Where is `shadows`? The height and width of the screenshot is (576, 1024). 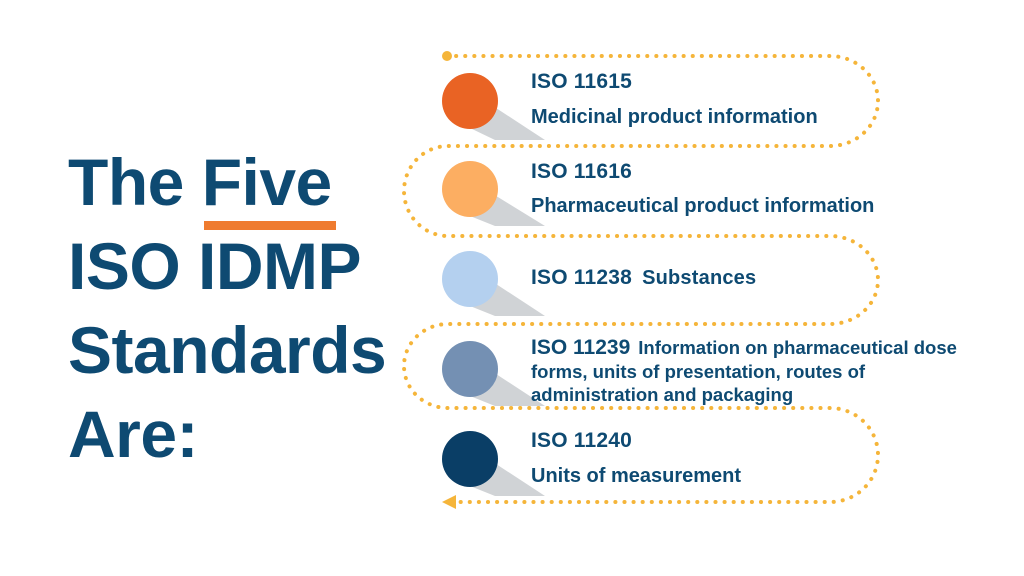
shadows is located at coordinates (507, 286).